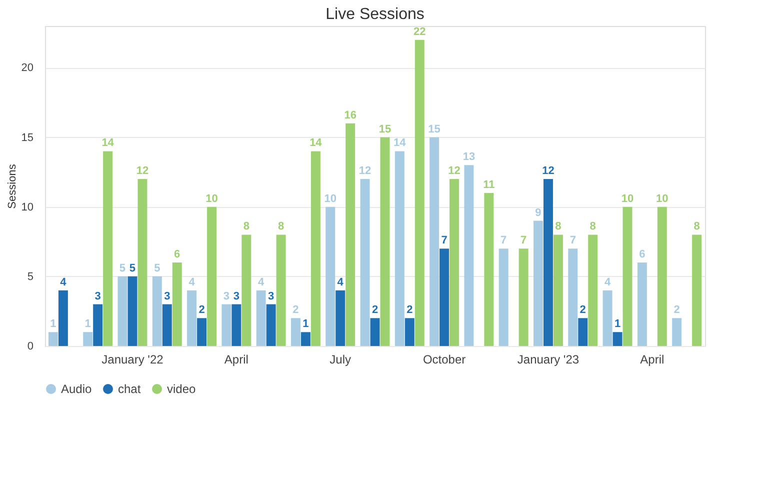 Image resolution: width=781 pixels, height=504 pixels. What do you see at coordinates (341, 359) in the screenshot?
I see `x-tick-label: July` at bounding box center [341, 359].